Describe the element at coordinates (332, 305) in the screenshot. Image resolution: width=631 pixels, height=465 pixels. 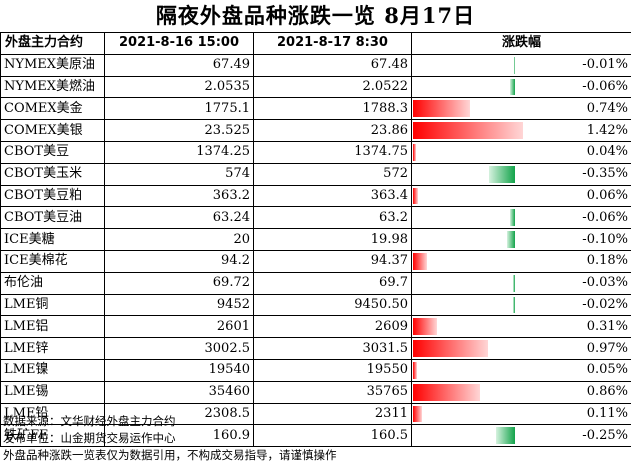
I see `curr-price: 9450.50` at that location.